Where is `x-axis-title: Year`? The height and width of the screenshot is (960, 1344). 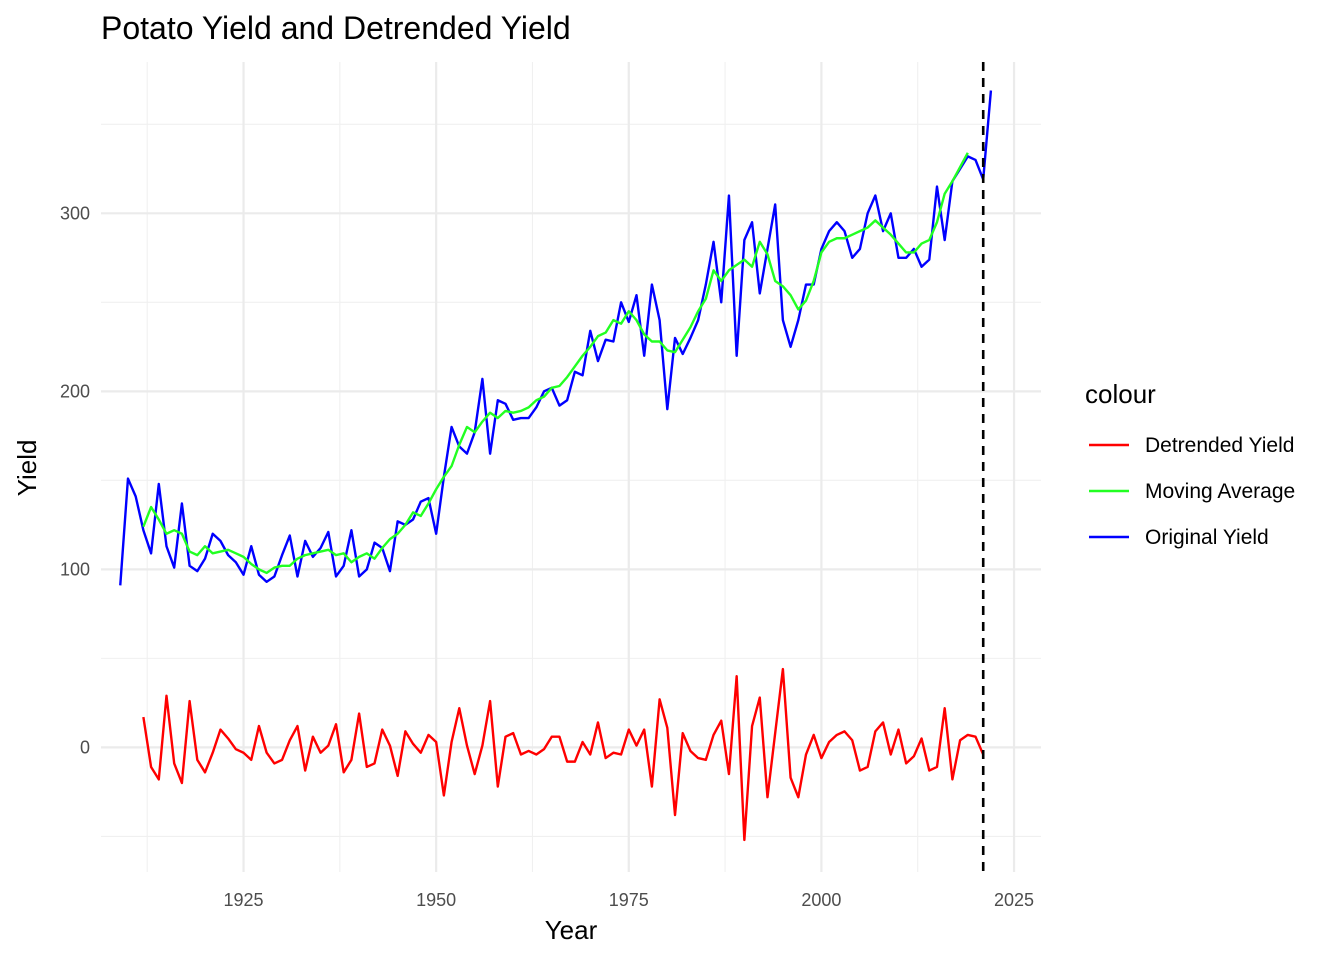 x-axis-title: Year is located at coordinates (571, 930).